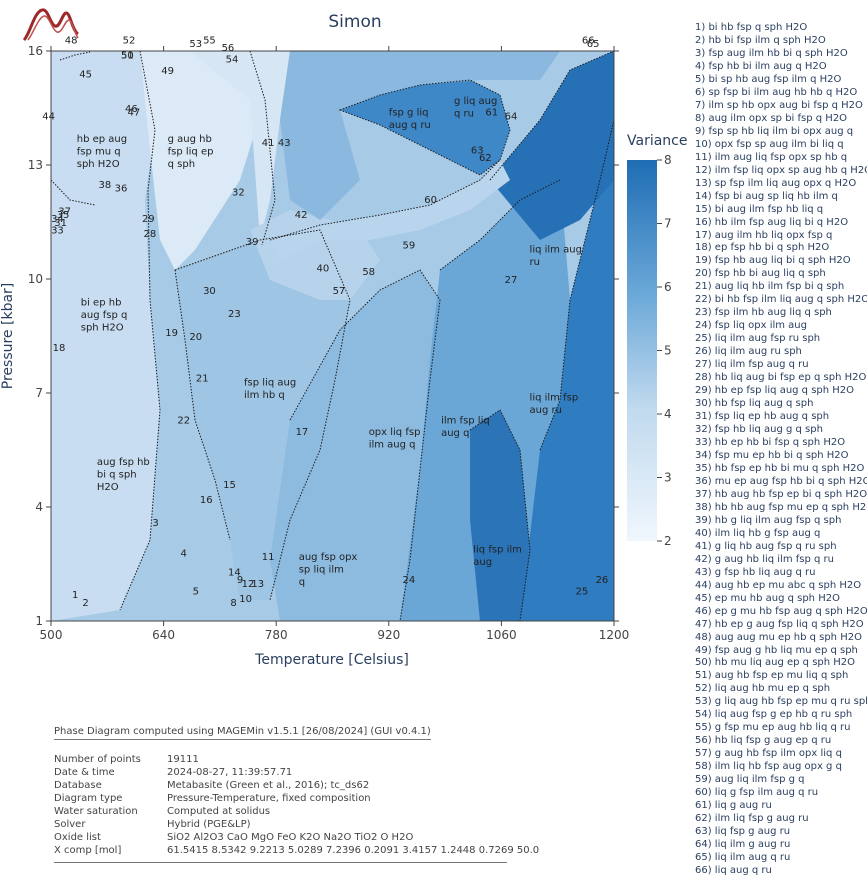  Describe the element at coordinates (233, 603) in the screenshot. I see `field-number-label: 8` at that location.